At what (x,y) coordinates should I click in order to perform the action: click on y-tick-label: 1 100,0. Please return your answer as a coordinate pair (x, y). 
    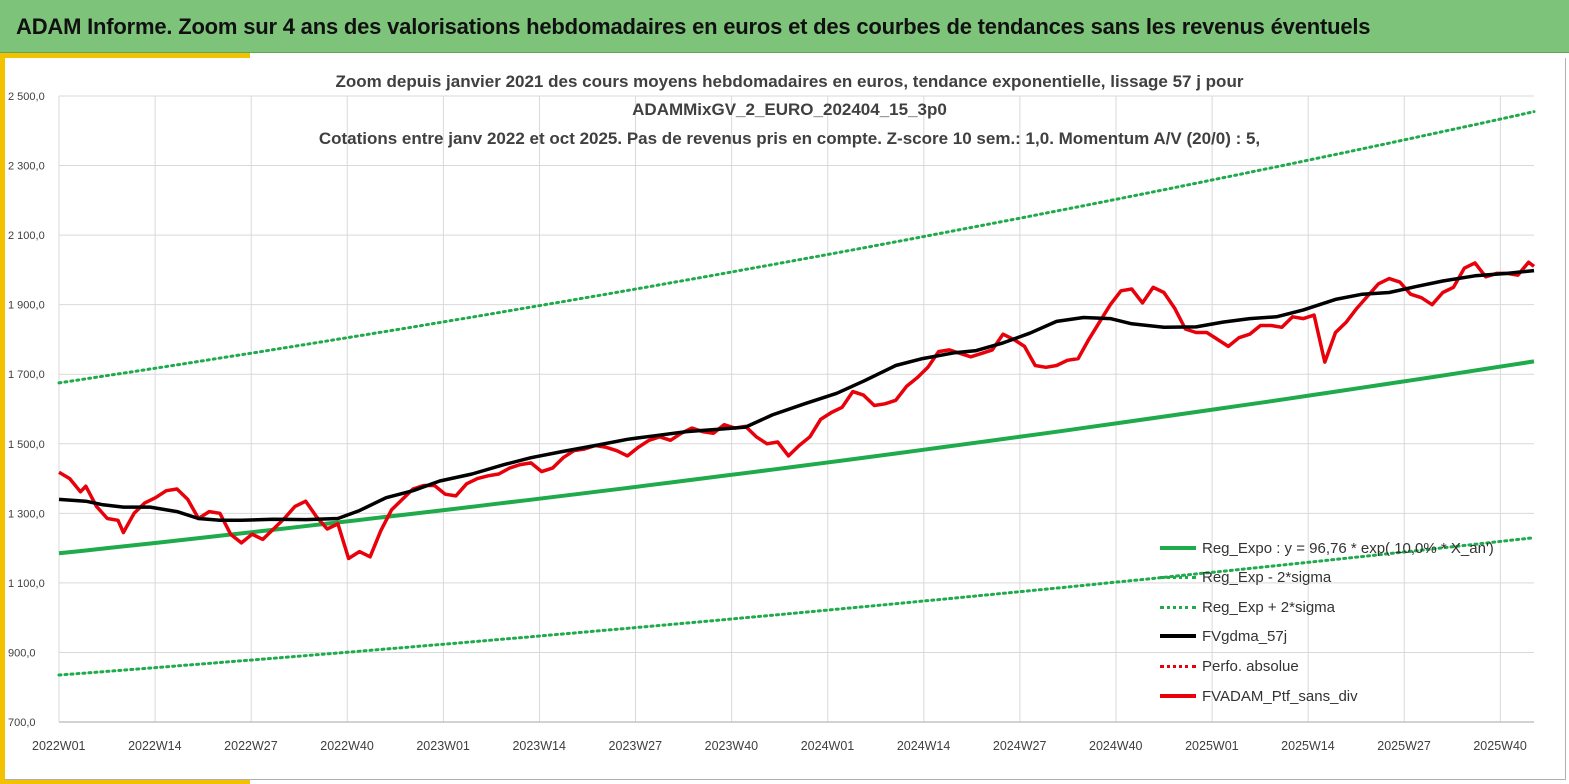
    Looking at the image, I should click on (26, 584).